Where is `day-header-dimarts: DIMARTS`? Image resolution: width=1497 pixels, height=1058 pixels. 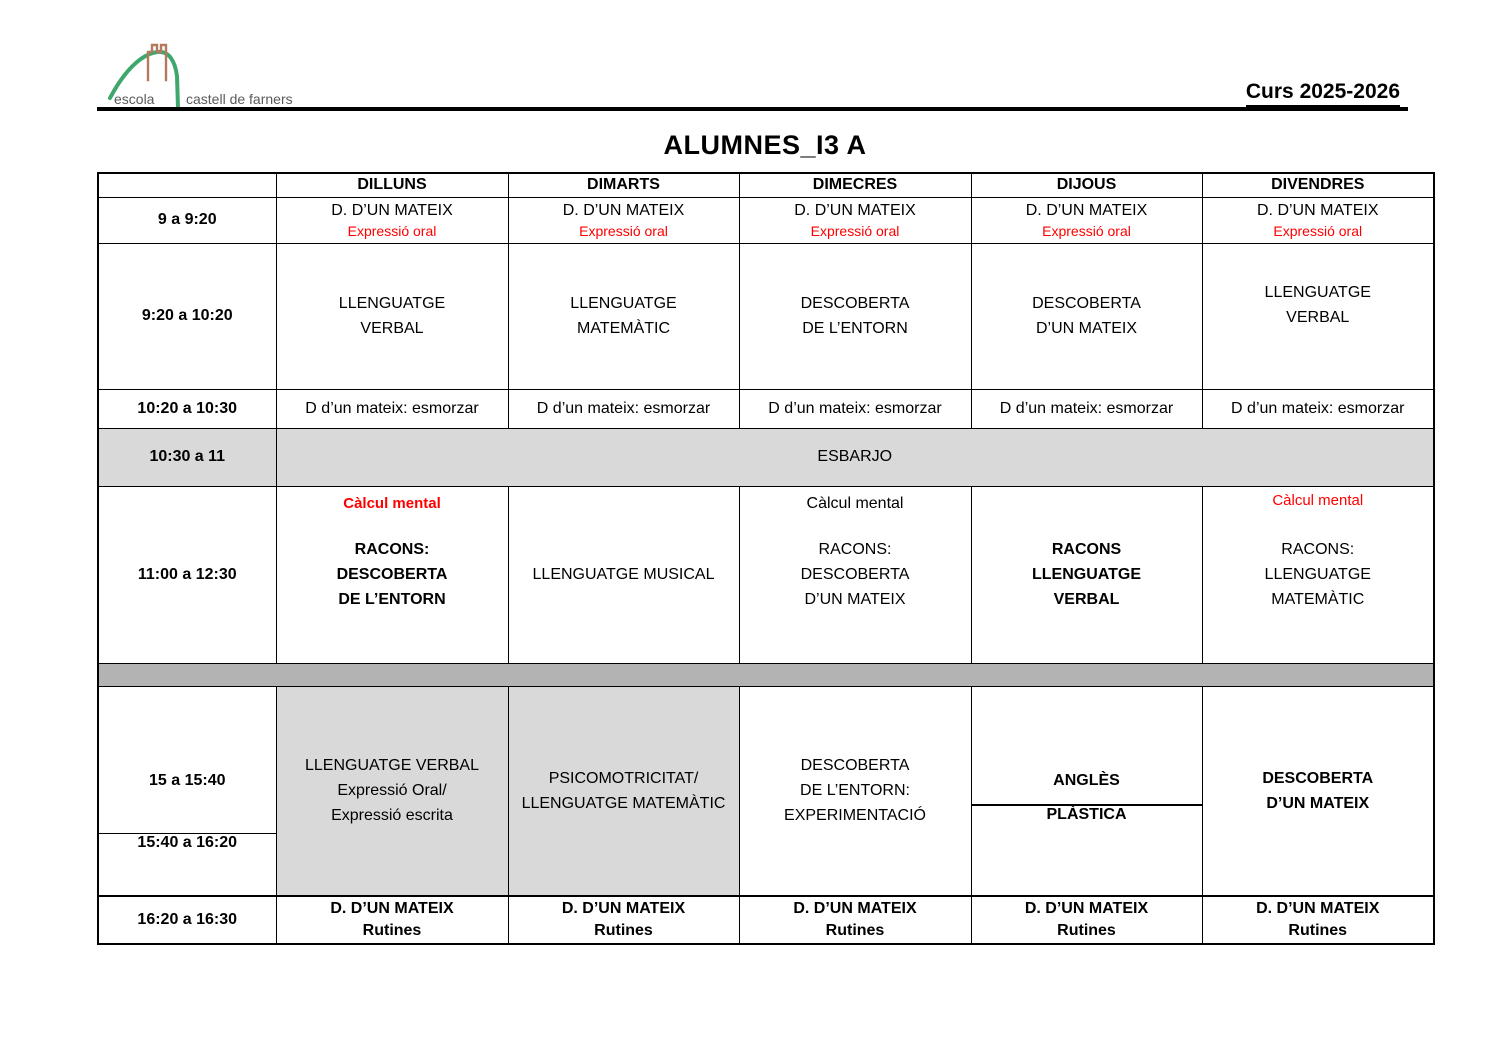 day-header-dimarts: DIMARTS is located at coordinates (623, 185).